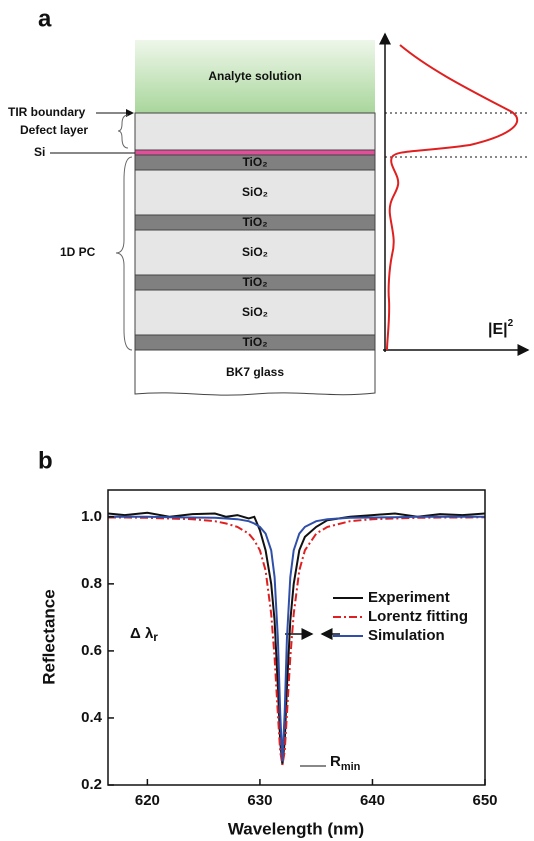 The height and width of the screenshot is (841, 534). I want to click on panel-label: b, so click(45, 460).